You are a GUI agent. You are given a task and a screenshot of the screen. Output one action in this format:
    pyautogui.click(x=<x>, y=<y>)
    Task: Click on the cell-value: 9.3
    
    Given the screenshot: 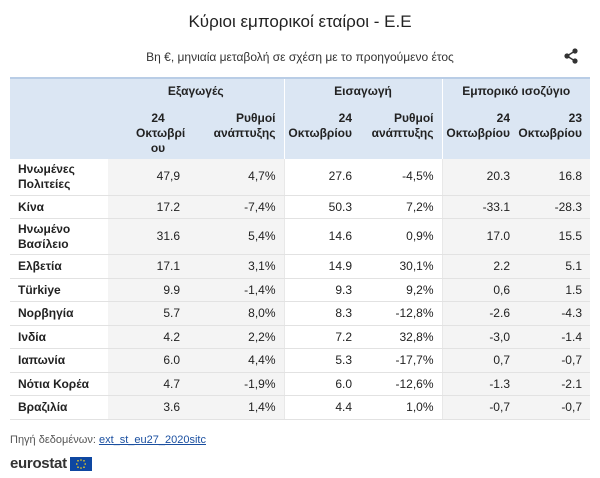 What is the action you would take?
    pyautogui.click(x=321, y=290)
    